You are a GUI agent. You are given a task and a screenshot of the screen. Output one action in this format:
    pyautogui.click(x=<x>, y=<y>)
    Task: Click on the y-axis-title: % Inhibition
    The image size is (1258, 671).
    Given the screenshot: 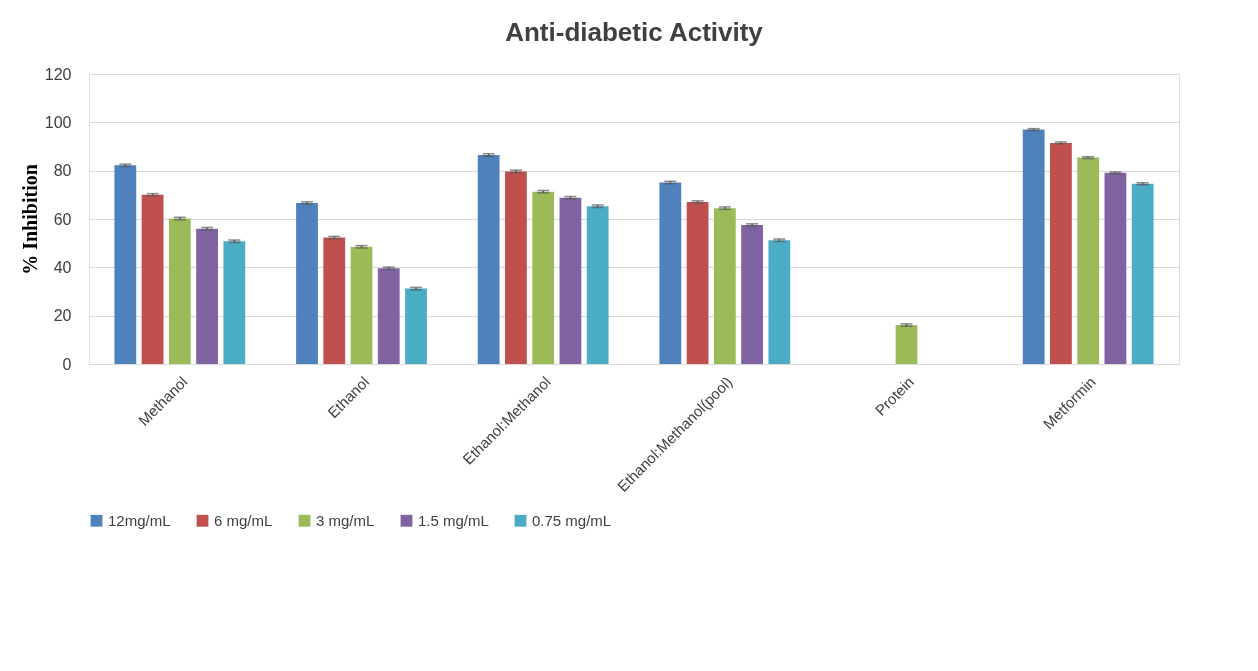 What is the action you would take?
    pyautogui.click(x=29, y=219)
    